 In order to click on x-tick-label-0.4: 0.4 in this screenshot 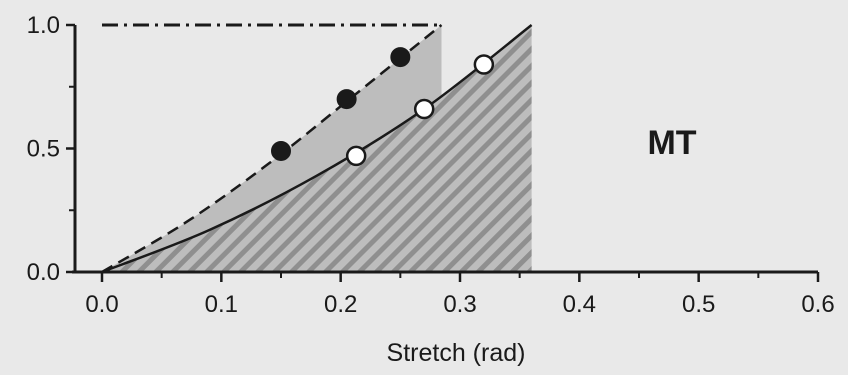, I will do `click(579, 304)`.